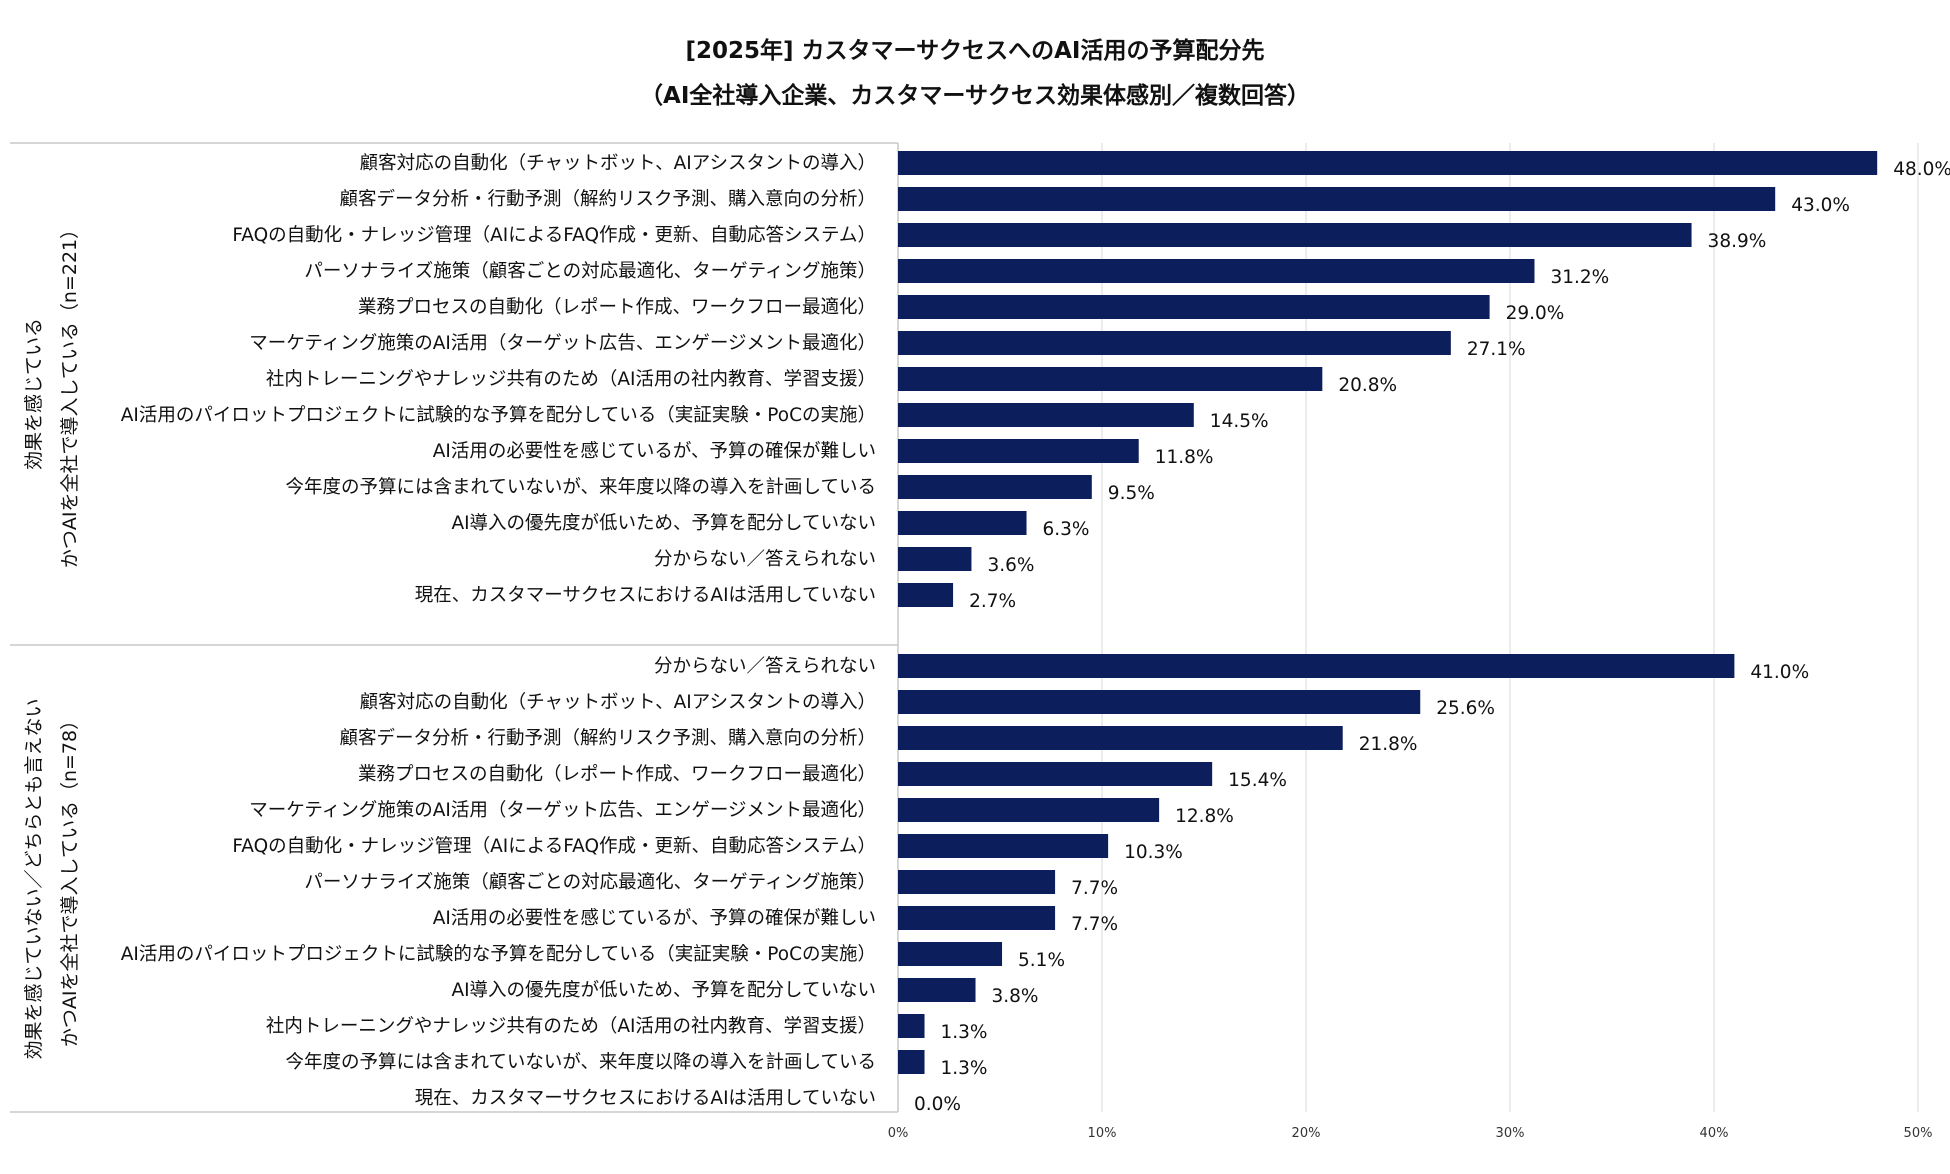 This screenshot has width=1950, height=1174. What do you see at coordinates (1579, 277) in the screenshot?
I see `data-label: 31.2%` at bounding box center [1579, 277].